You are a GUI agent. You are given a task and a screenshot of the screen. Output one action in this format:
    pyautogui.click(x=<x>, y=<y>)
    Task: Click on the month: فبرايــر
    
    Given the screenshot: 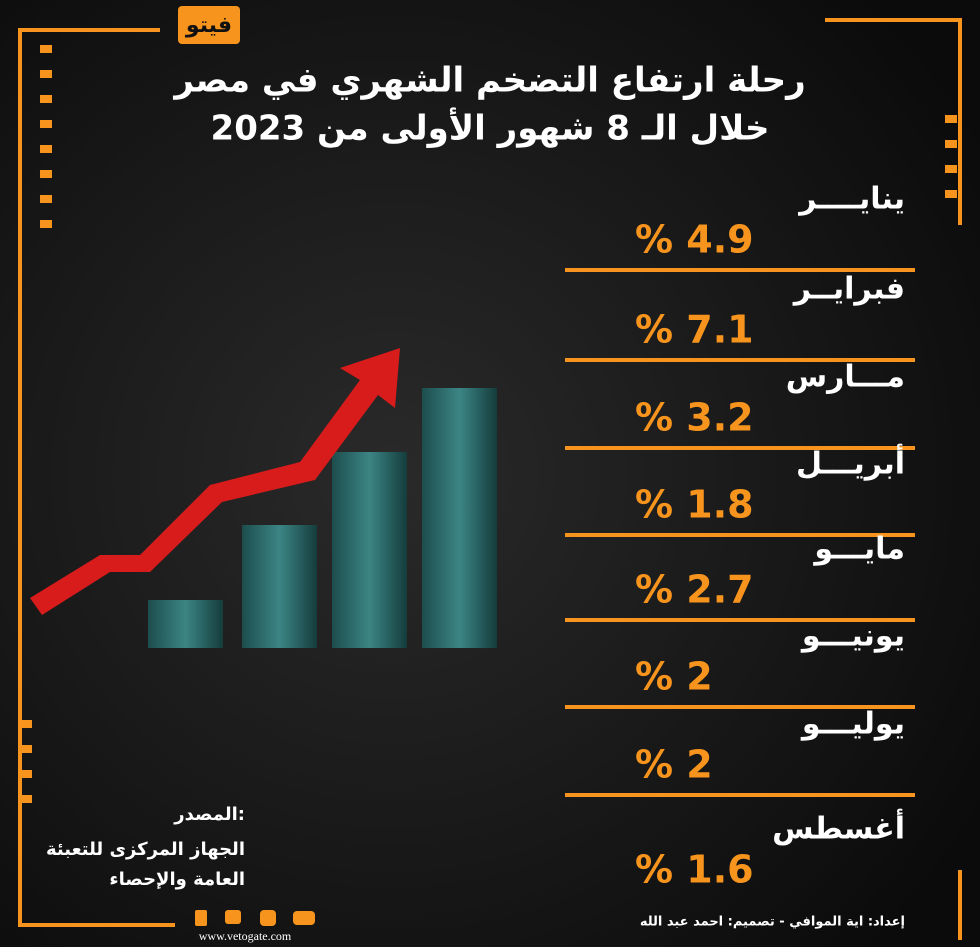 What is the action you would take?
    pyautogui.click(x=848, y=289)
    